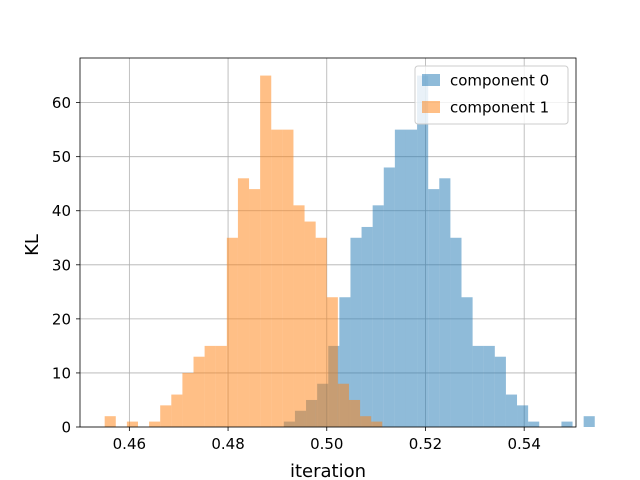 The image size is (640, 480). I want to click on x-tick-label: 0.52, so click(425, 444).